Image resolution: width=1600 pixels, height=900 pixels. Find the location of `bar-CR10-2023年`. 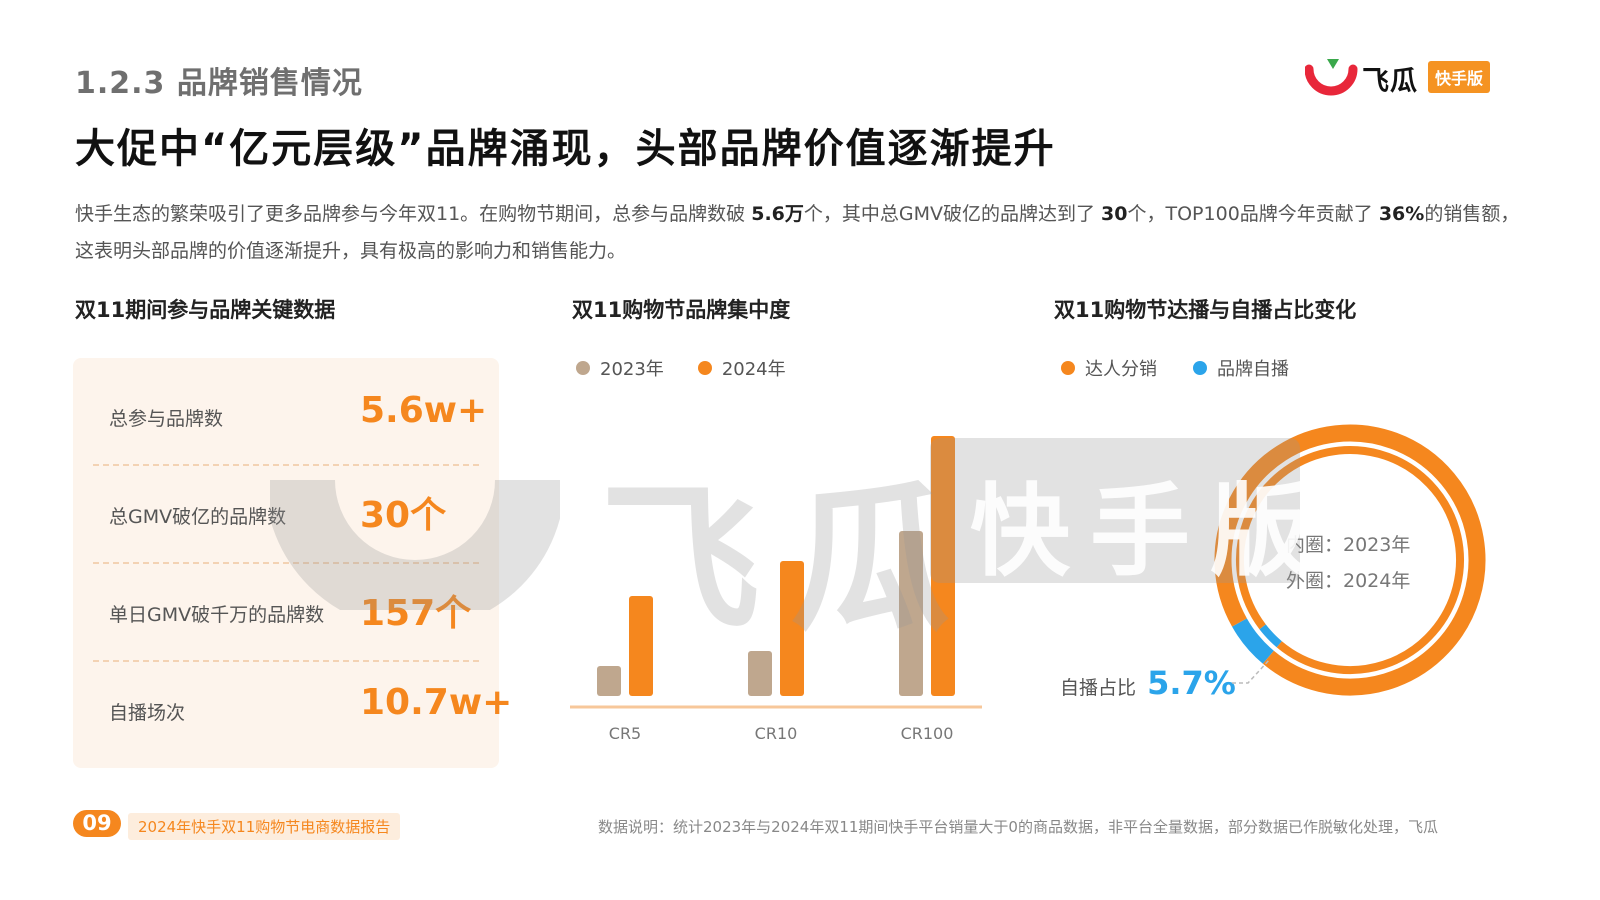

bar-CR10-2023年 is located at coordinates (760, 673).